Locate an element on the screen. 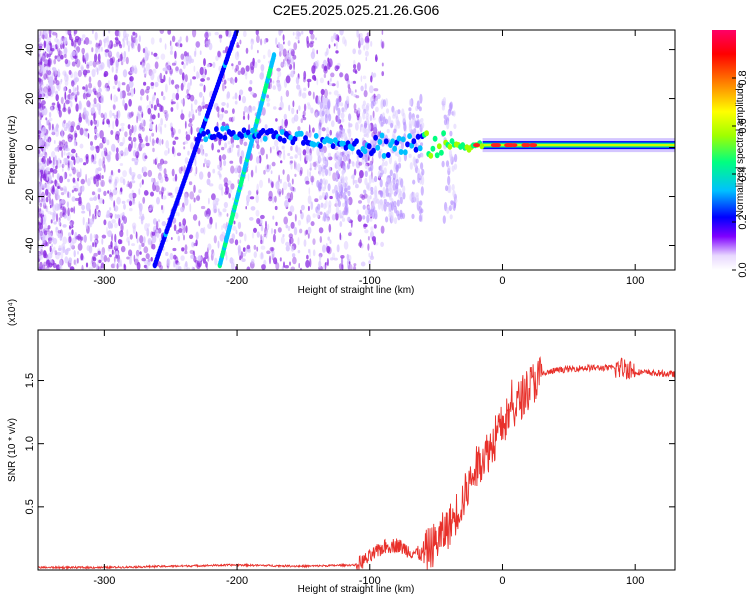 This screenshot has width=750, height=600. y-tick-label: 1.0 is located at coordinates (30, 443).